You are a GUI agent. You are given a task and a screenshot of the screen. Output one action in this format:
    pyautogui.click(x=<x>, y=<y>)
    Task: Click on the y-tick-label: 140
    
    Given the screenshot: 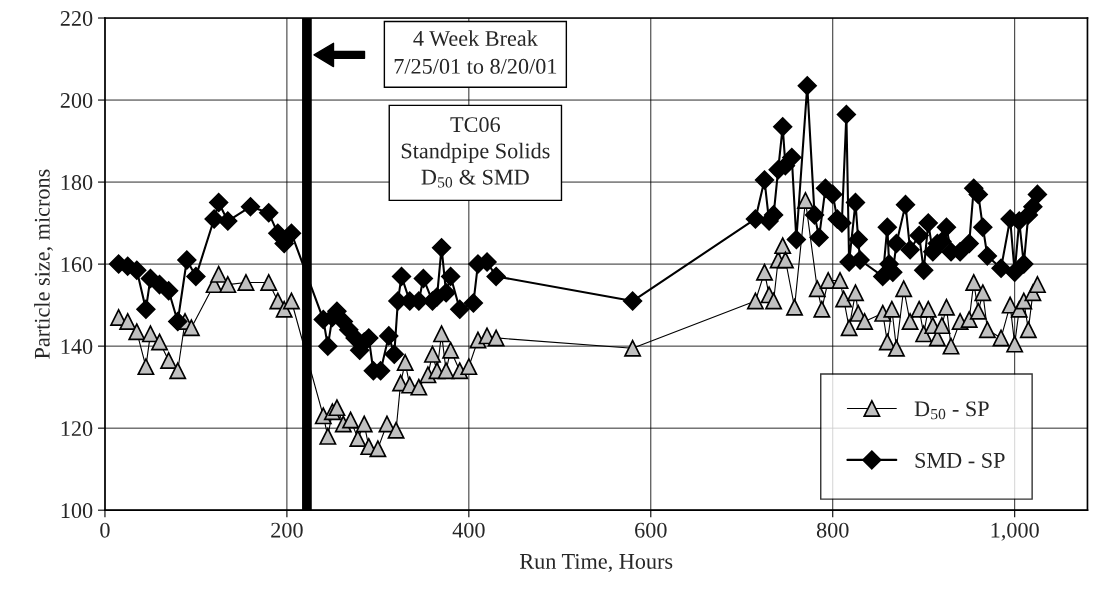 What is the action you would take?
    pyautogui.click(x=77, y=347)
    